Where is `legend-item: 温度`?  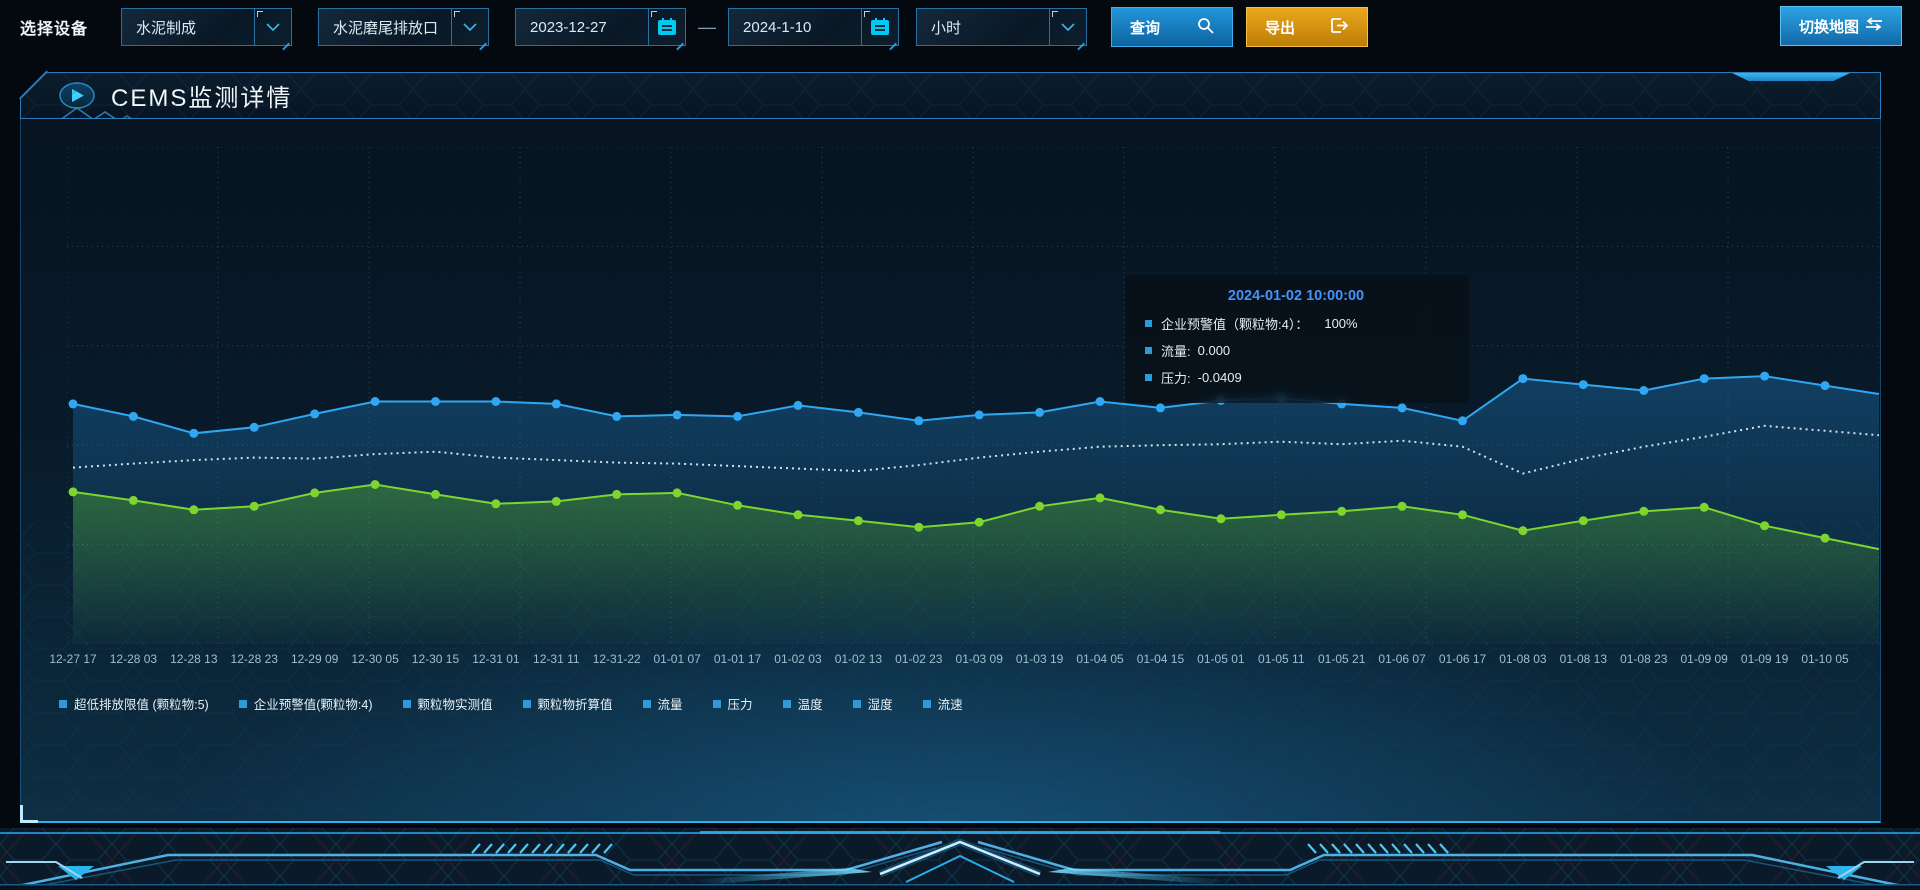 legend-item: 温度 is located at coordinates (802, 703).